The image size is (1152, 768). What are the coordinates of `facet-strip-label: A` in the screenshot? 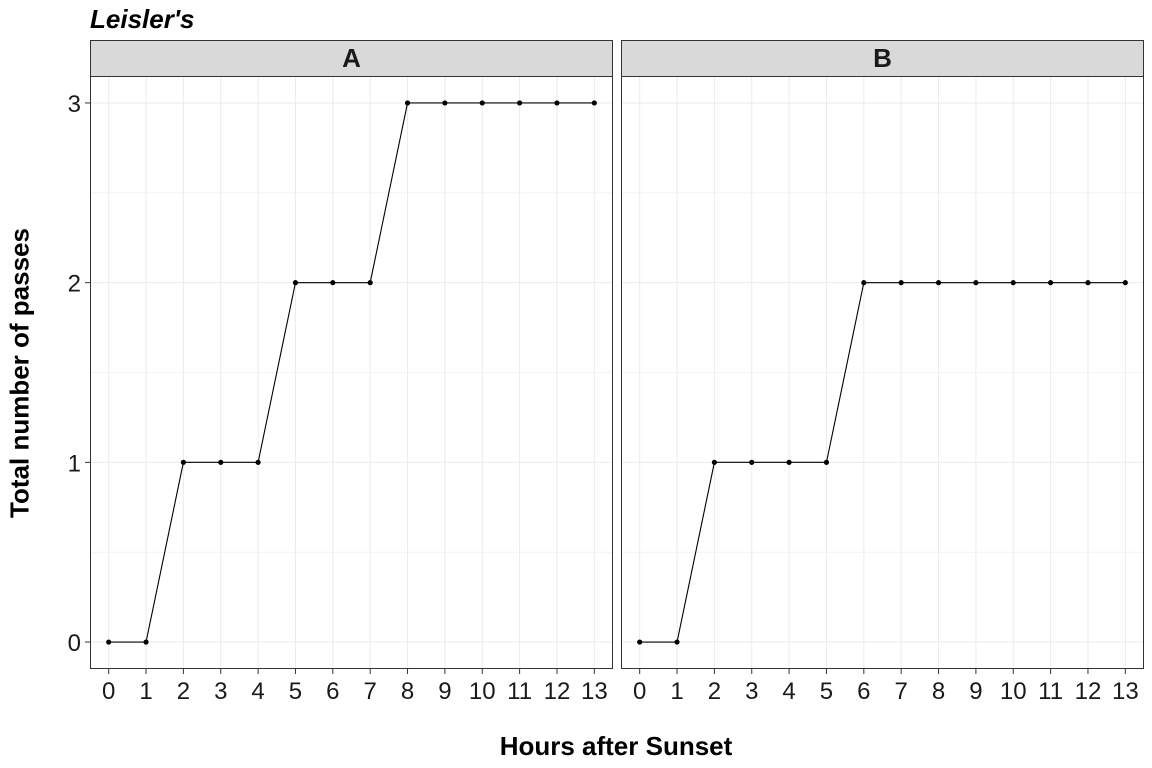 It's located at (351, 58).